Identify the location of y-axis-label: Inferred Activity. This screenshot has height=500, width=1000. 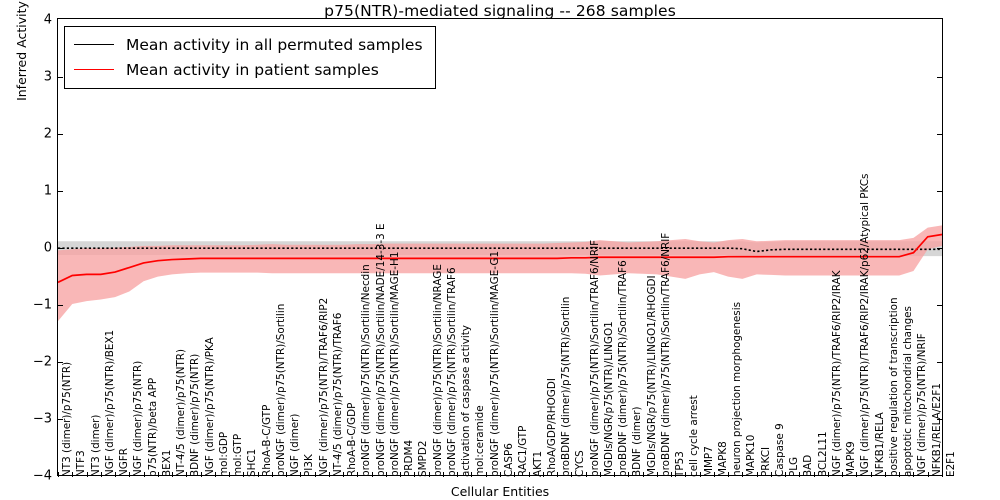
(21, 51).